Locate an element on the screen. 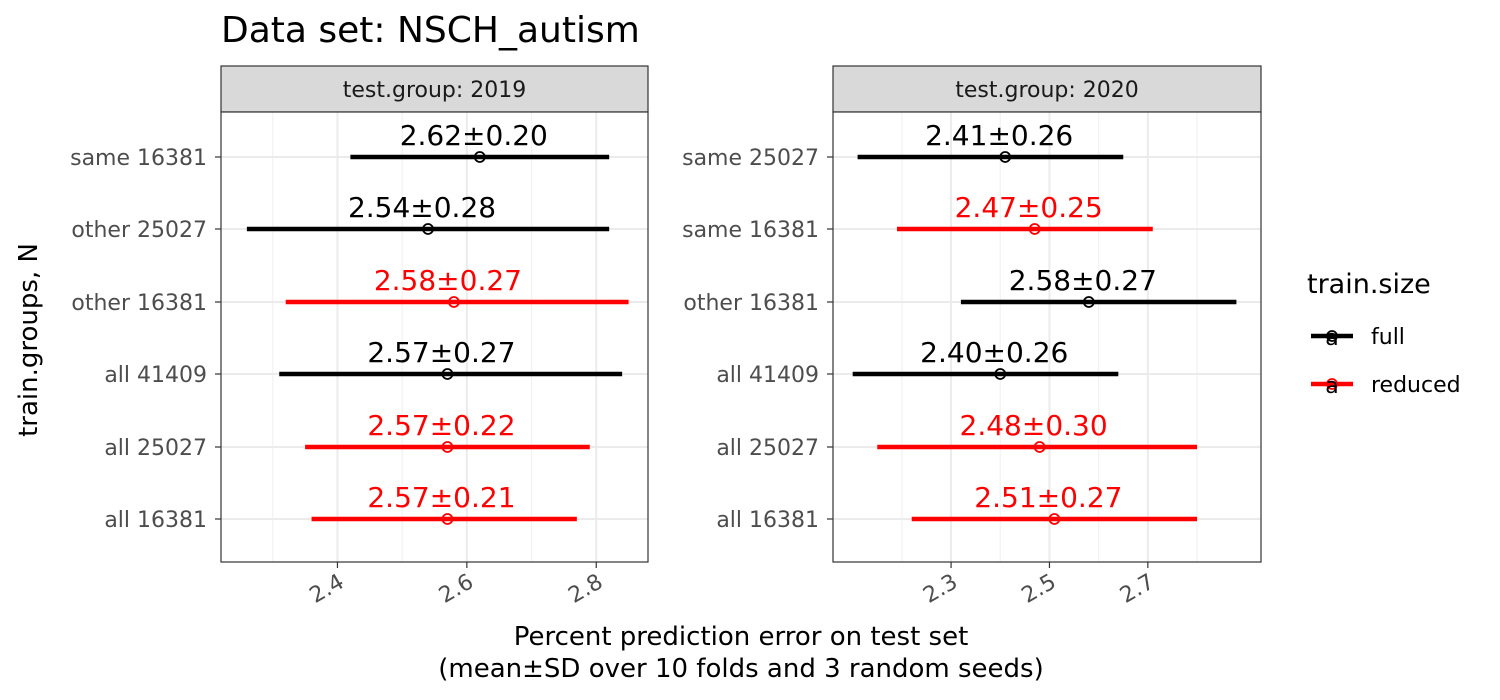 This screenshot has width=1500, height=700. chart-title: Data set: NSCH_autism is located at coordinates (430, 30).